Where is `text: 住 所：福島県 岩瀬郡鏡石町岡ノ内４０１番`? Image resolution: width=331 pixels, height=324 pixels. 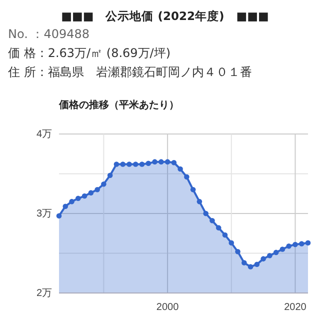 text: 住 所：福島県 岩瀬郡鏡石町岡ノ内４０１番 is located at coordinates (129, 72).